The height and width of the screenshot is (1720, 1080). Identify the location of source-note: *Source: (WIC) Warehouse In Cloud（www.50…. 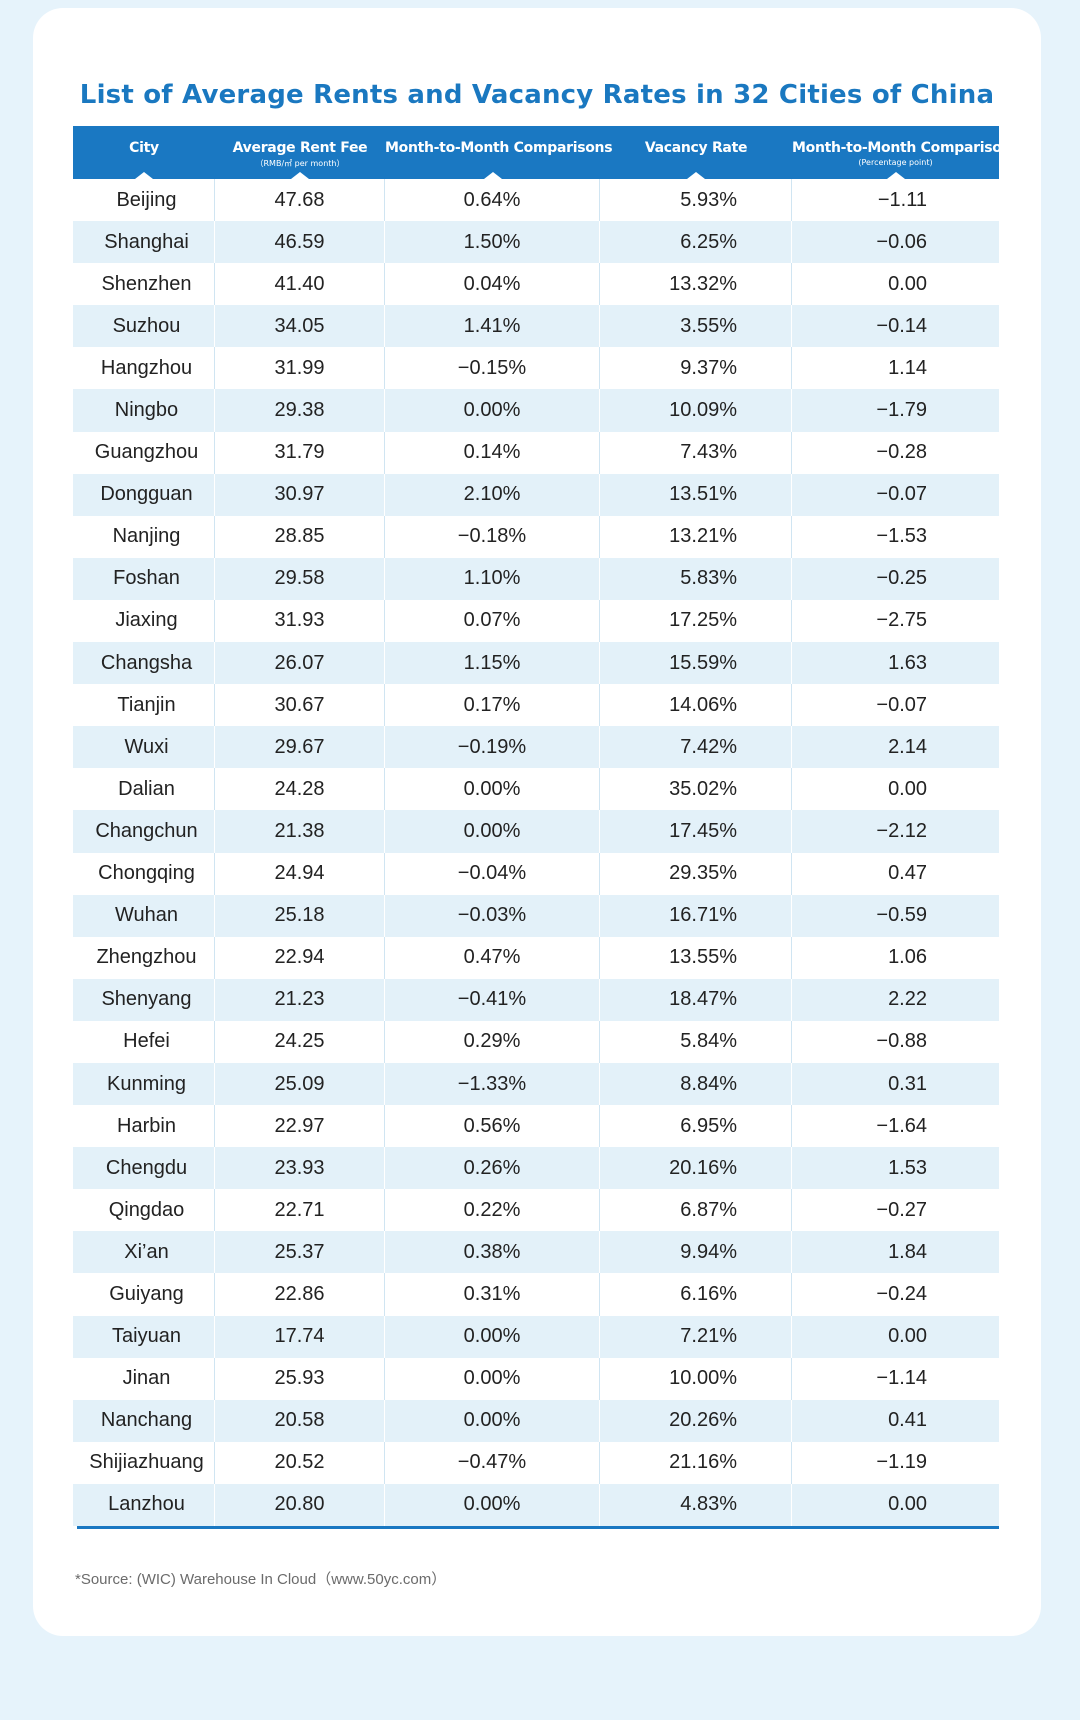
(261, 1579).